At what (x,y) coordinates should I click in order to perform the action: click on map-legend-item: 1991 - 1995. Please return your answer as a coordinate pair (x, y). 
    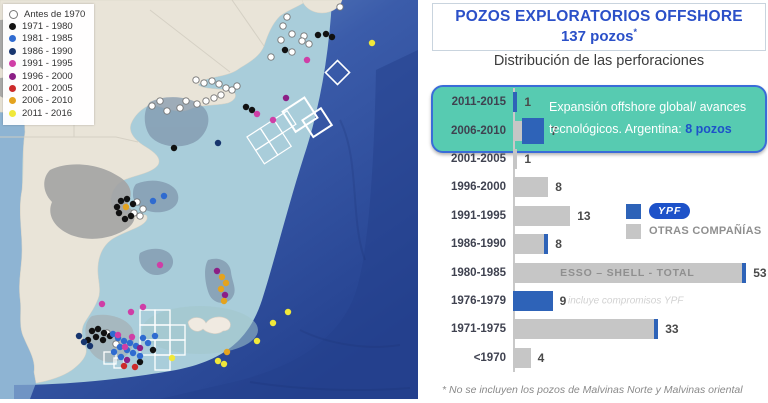
    Looking at the image, I should click on (47, 64).